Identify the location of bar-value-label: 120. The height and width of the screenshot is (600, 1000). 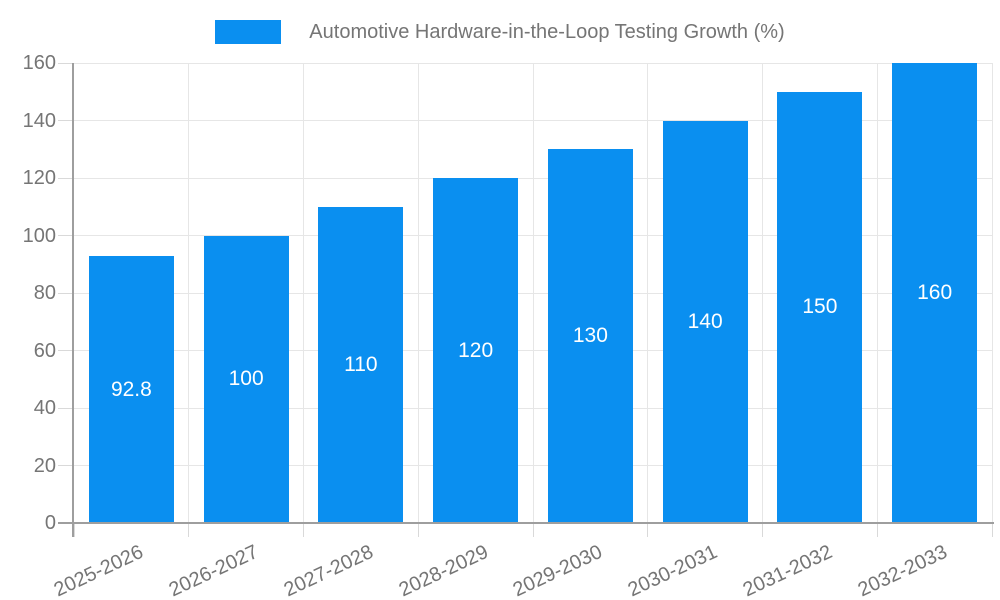
(476, 350).